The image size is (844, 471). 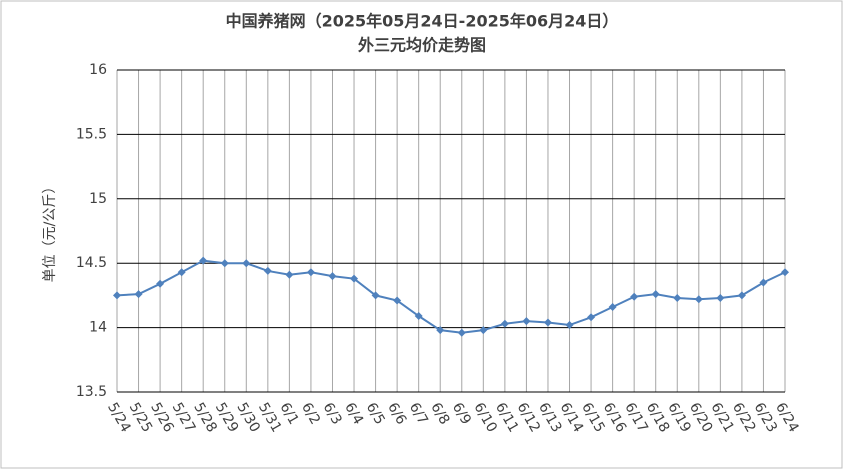 What do you see at coordinates (98, 328) in the screenshot?
I see `y-tick-label: 14` at bounding box center [98, 328].